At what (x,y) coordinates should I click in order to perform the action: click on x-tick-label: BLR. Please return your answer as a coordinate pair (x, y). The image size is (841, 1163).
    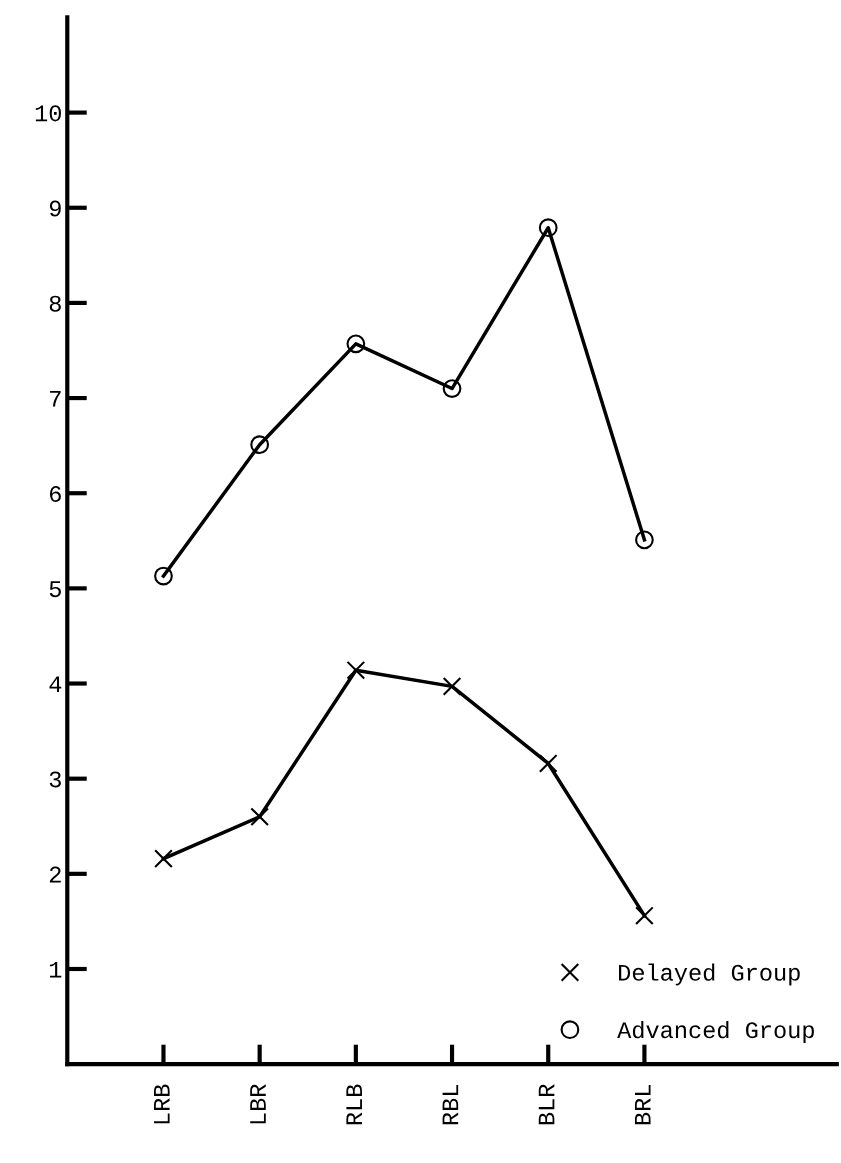
    Looking at the image, I should click on (546, 1104).